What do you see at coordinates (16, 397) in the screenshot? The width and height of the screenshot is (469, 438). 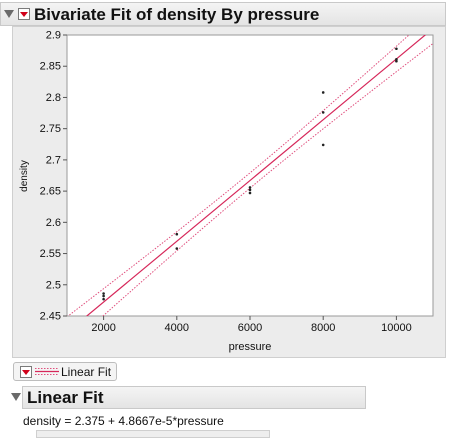 I see `linear-fit-disclosure-icon` at bounding box center [16, 397].